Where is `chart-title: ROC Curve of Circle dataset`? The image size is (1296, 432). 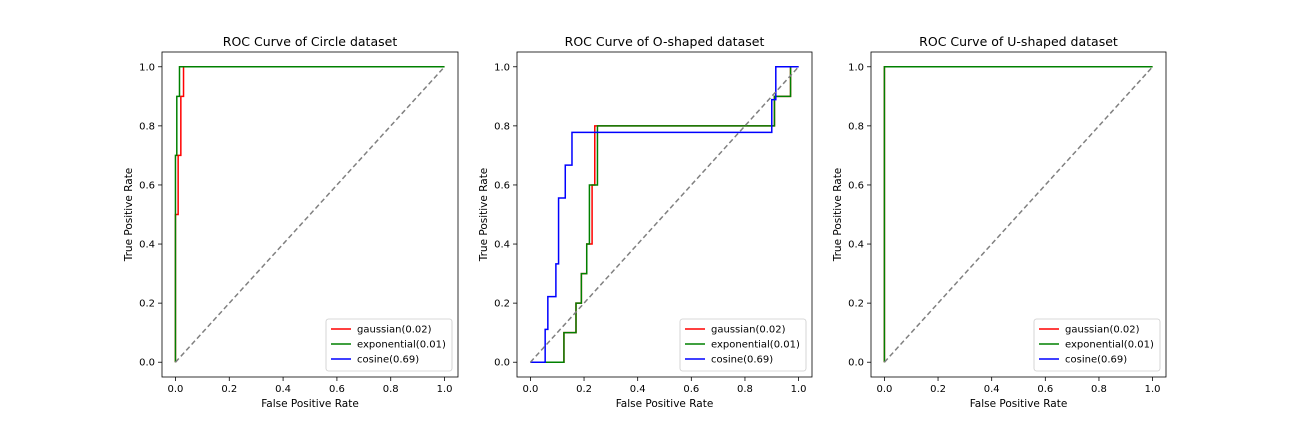
chart-title: ROC Curve of Circle dataset is located at coordinates (310, 41).